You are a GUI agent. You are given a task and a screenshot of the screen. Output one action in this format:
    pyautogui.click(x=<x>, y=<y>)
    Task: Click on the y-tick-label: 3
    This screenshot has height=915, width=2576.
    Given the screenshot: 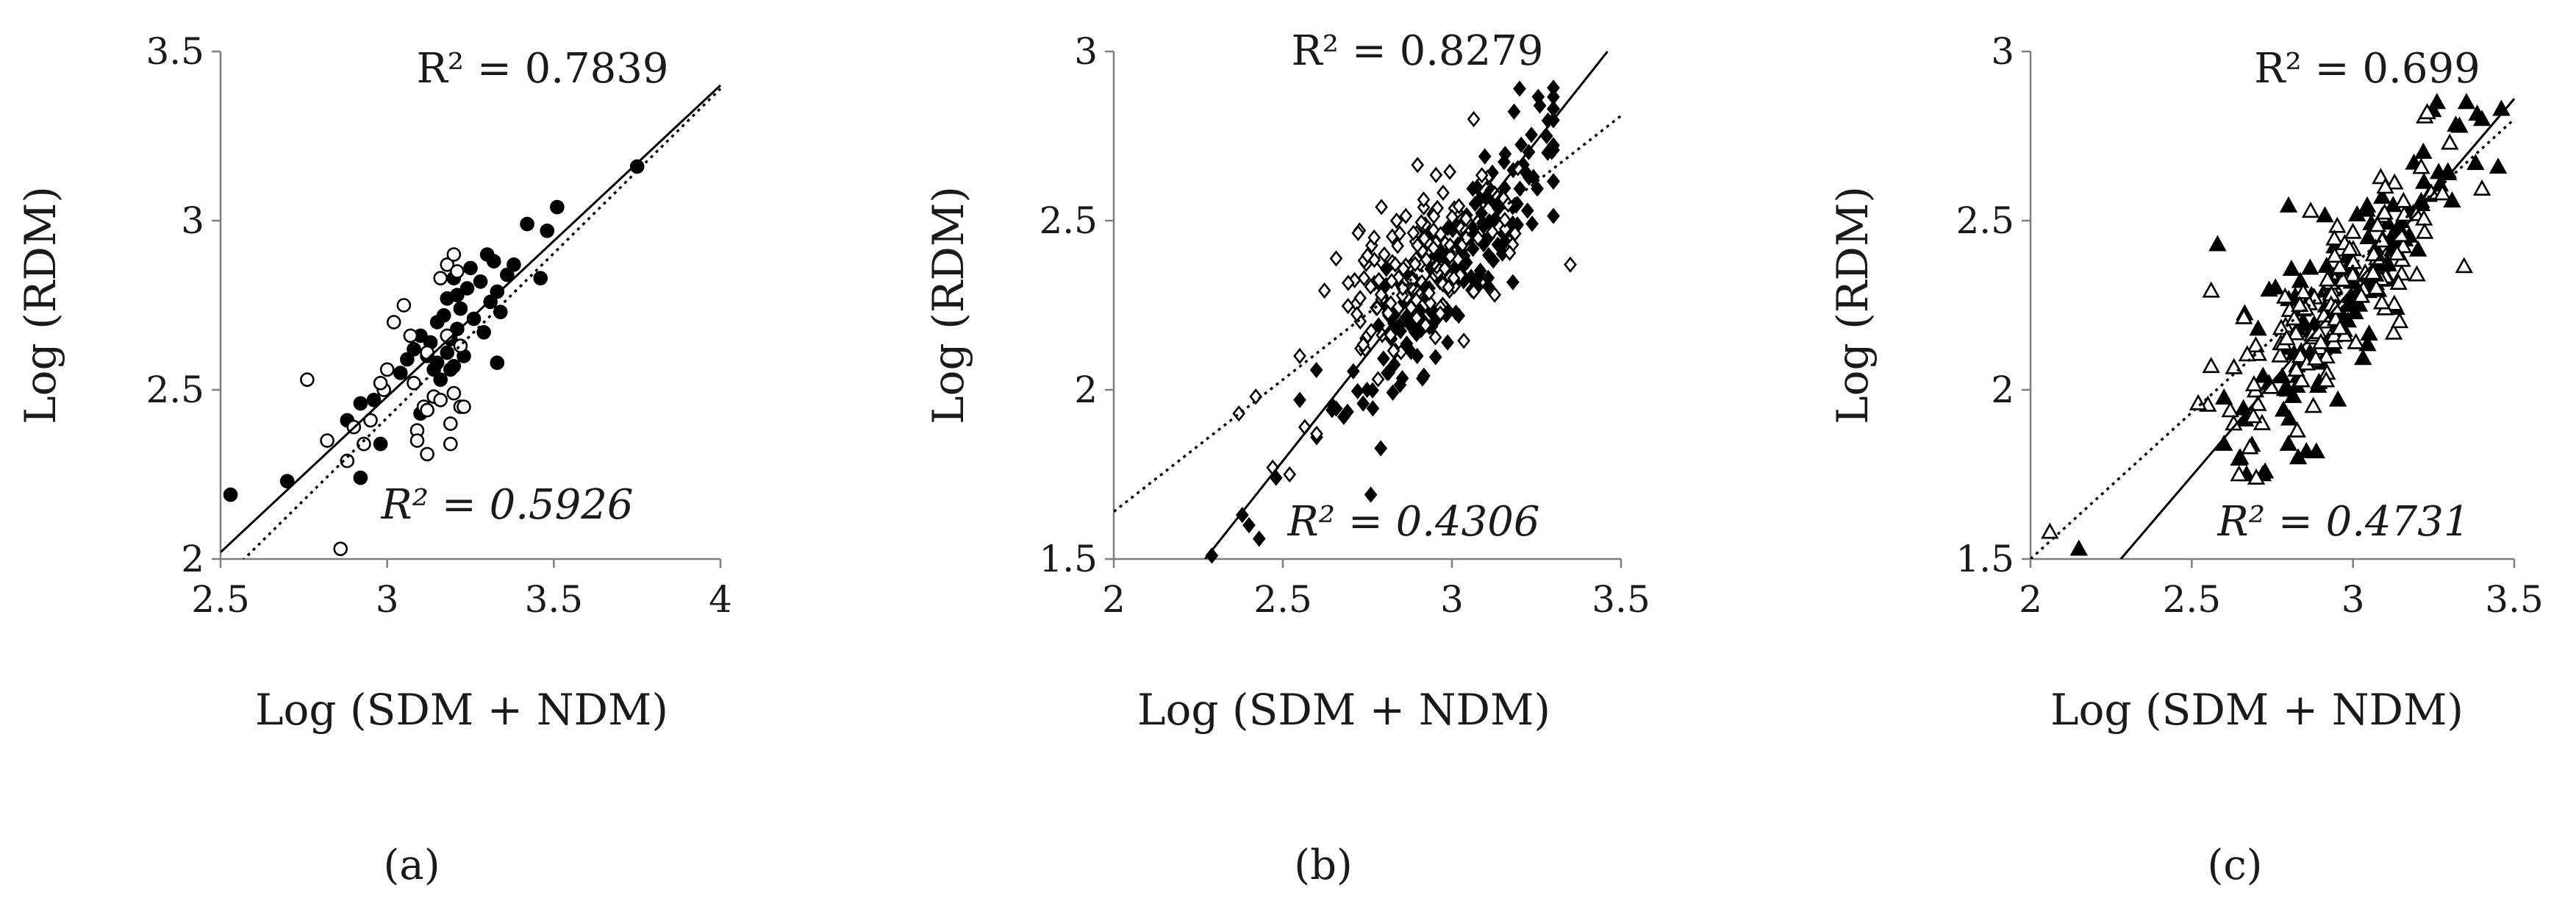 What is the action you would take?
    pyautogui.click(x=1086, y=52)
    